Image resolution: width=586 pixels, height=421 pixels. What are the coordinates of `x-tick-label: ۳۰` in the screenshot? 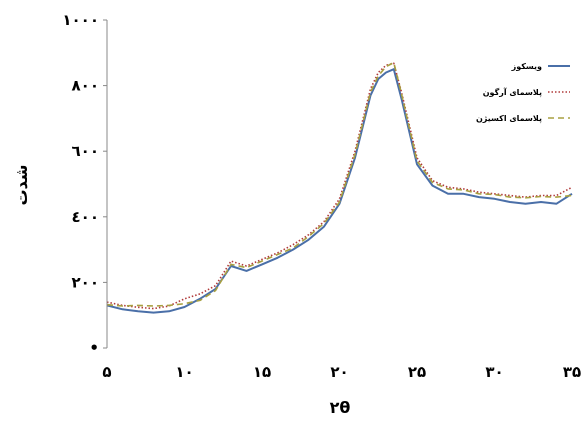 It's located at (494, 372).